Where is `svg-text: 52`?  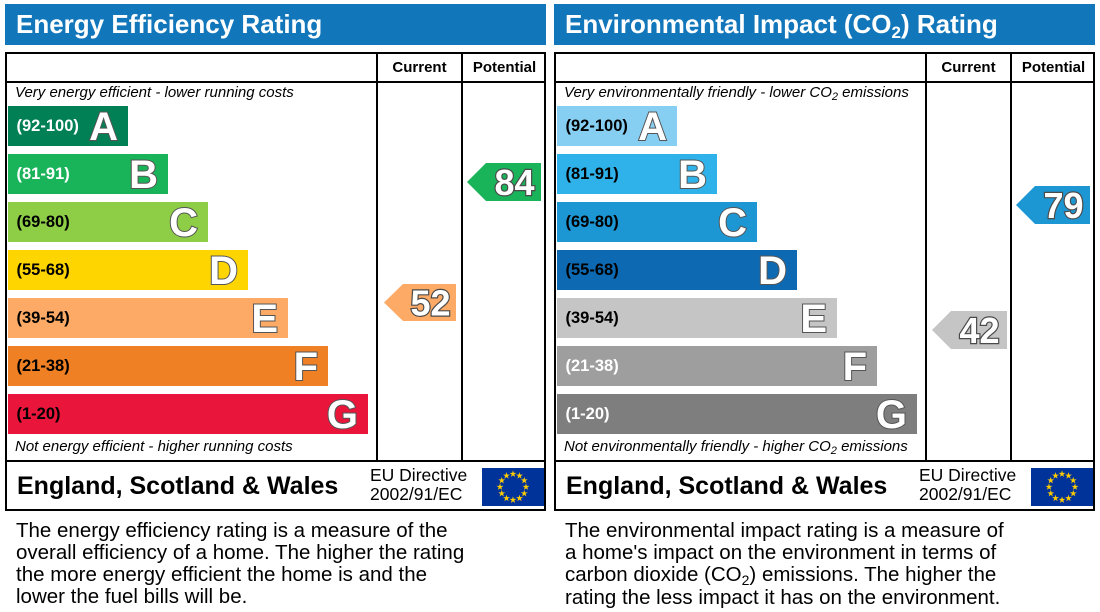 svg-text: 52 is located at coordinates (430, 302).